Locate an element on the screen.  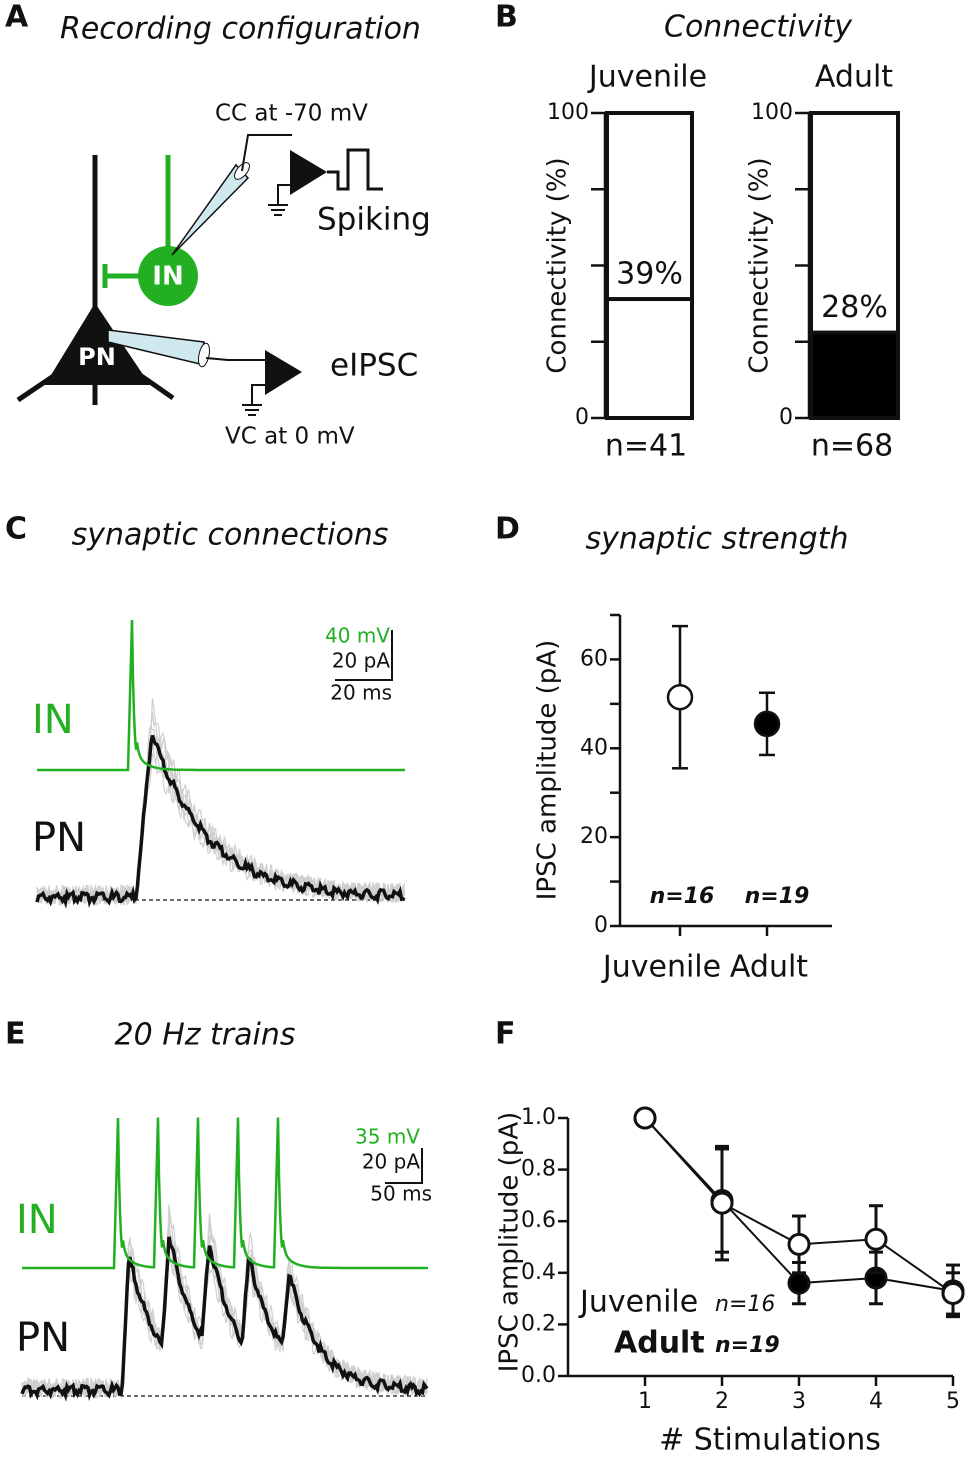
value-label: 28% is located at coordinates (854, 307).